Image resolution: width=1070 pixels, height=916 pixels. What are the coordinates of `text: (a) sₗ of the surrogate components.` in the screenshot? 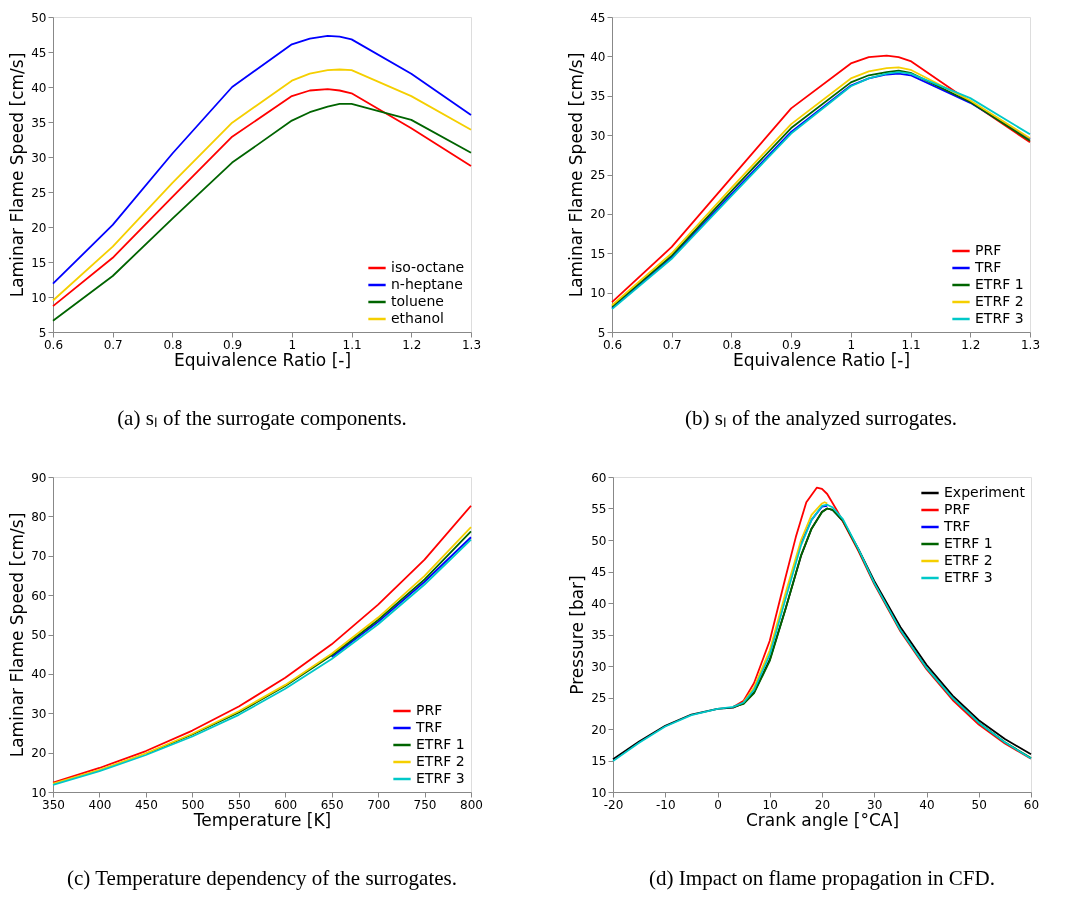 It's located at (262, 418).